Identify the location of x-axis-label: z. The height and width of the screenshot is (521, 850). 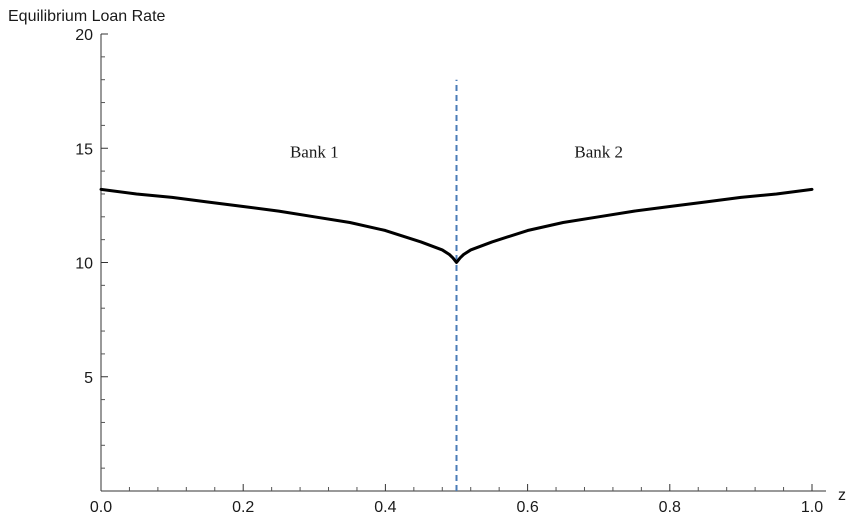
(842, 495).